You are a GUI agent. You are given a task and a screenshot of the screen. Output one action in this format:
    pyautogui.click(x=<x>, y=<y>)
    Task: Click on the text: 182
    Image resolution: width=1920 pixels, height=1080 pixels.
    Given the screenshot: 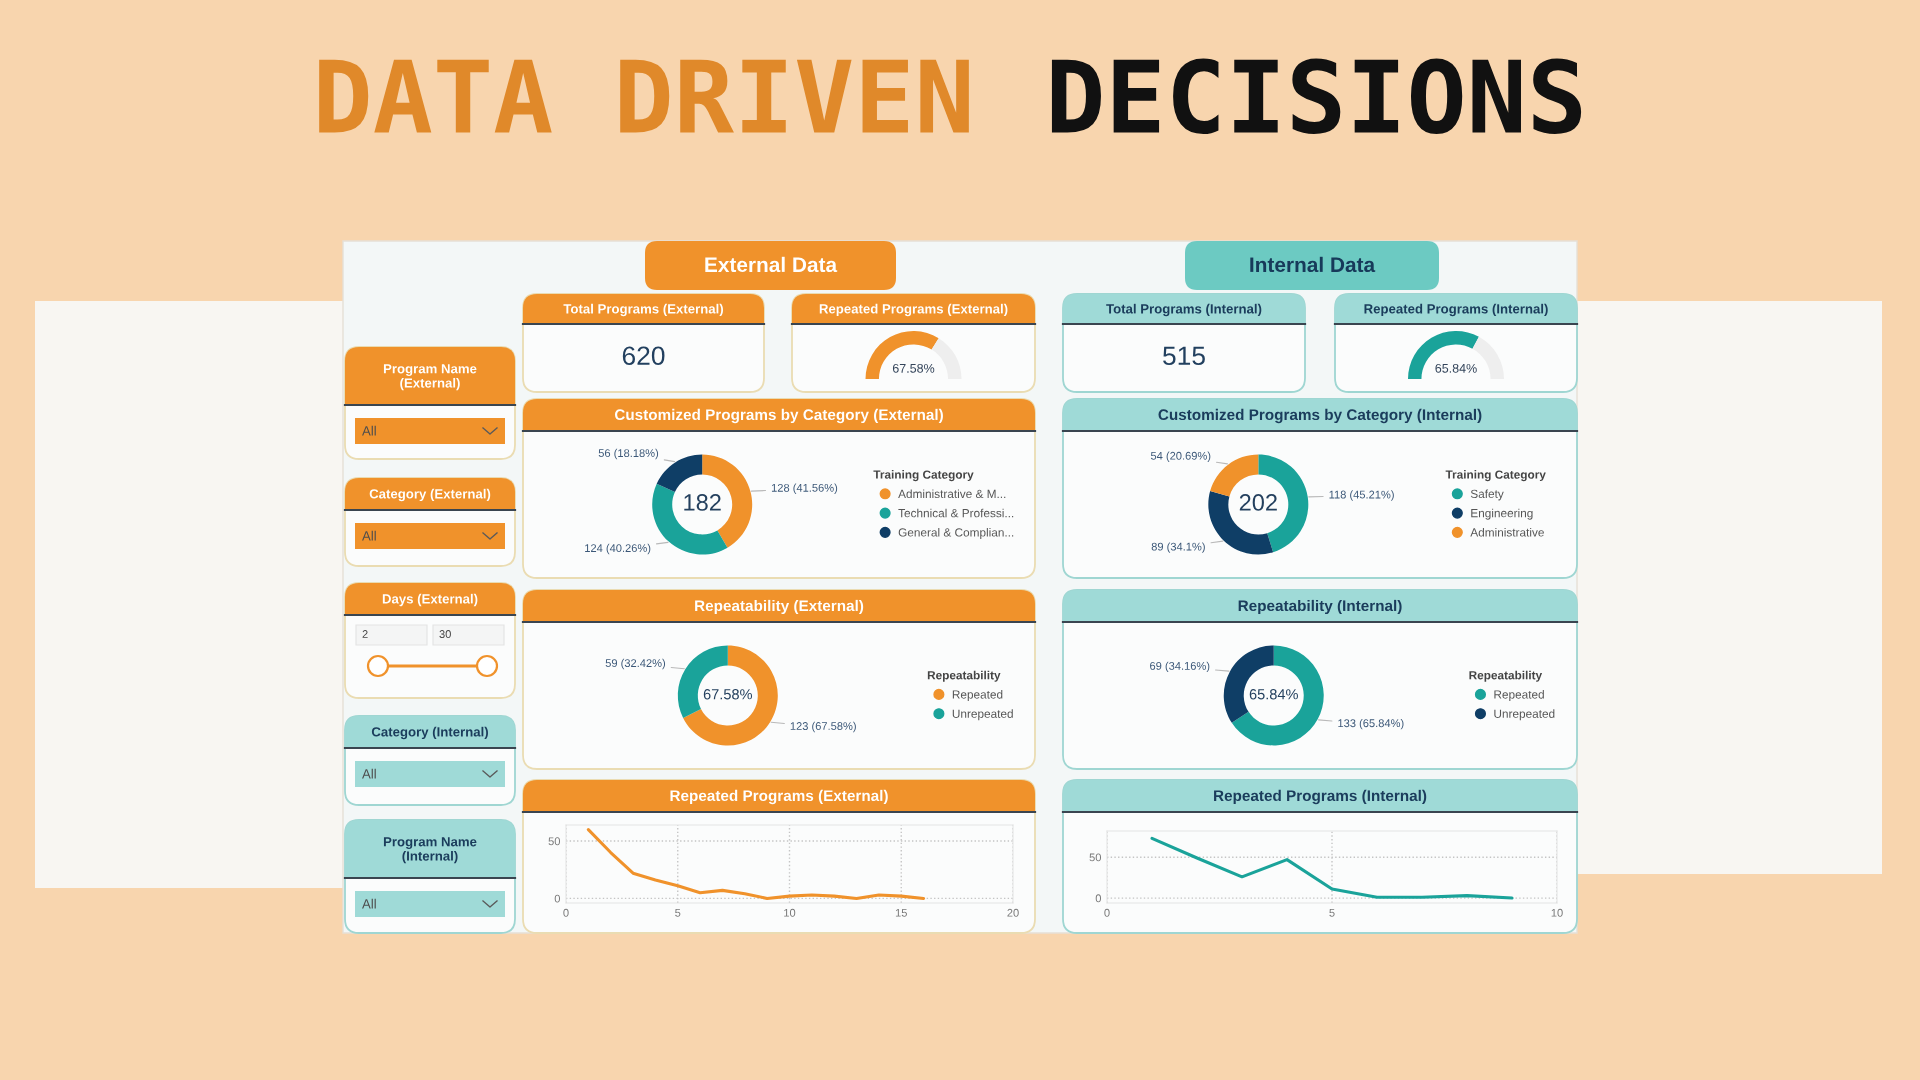 What is the action you would take?
    pyautogui.click(x=702, y=502)
    